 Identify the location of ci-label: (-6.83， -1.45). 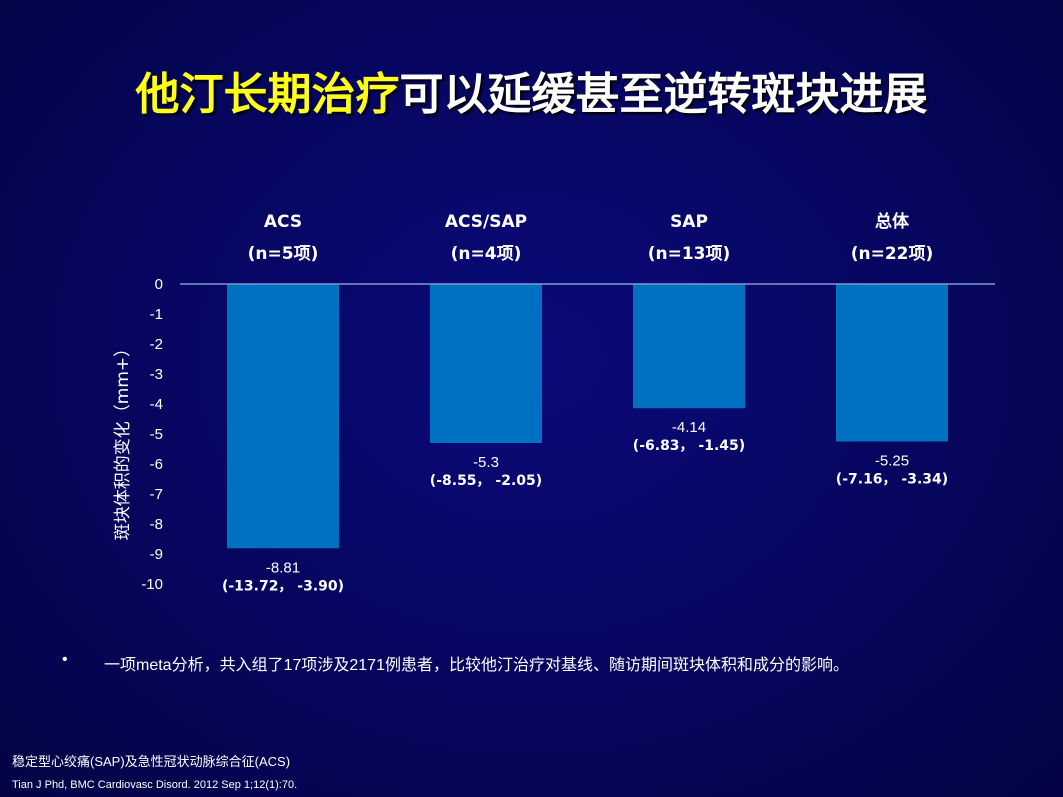
(689, 446).